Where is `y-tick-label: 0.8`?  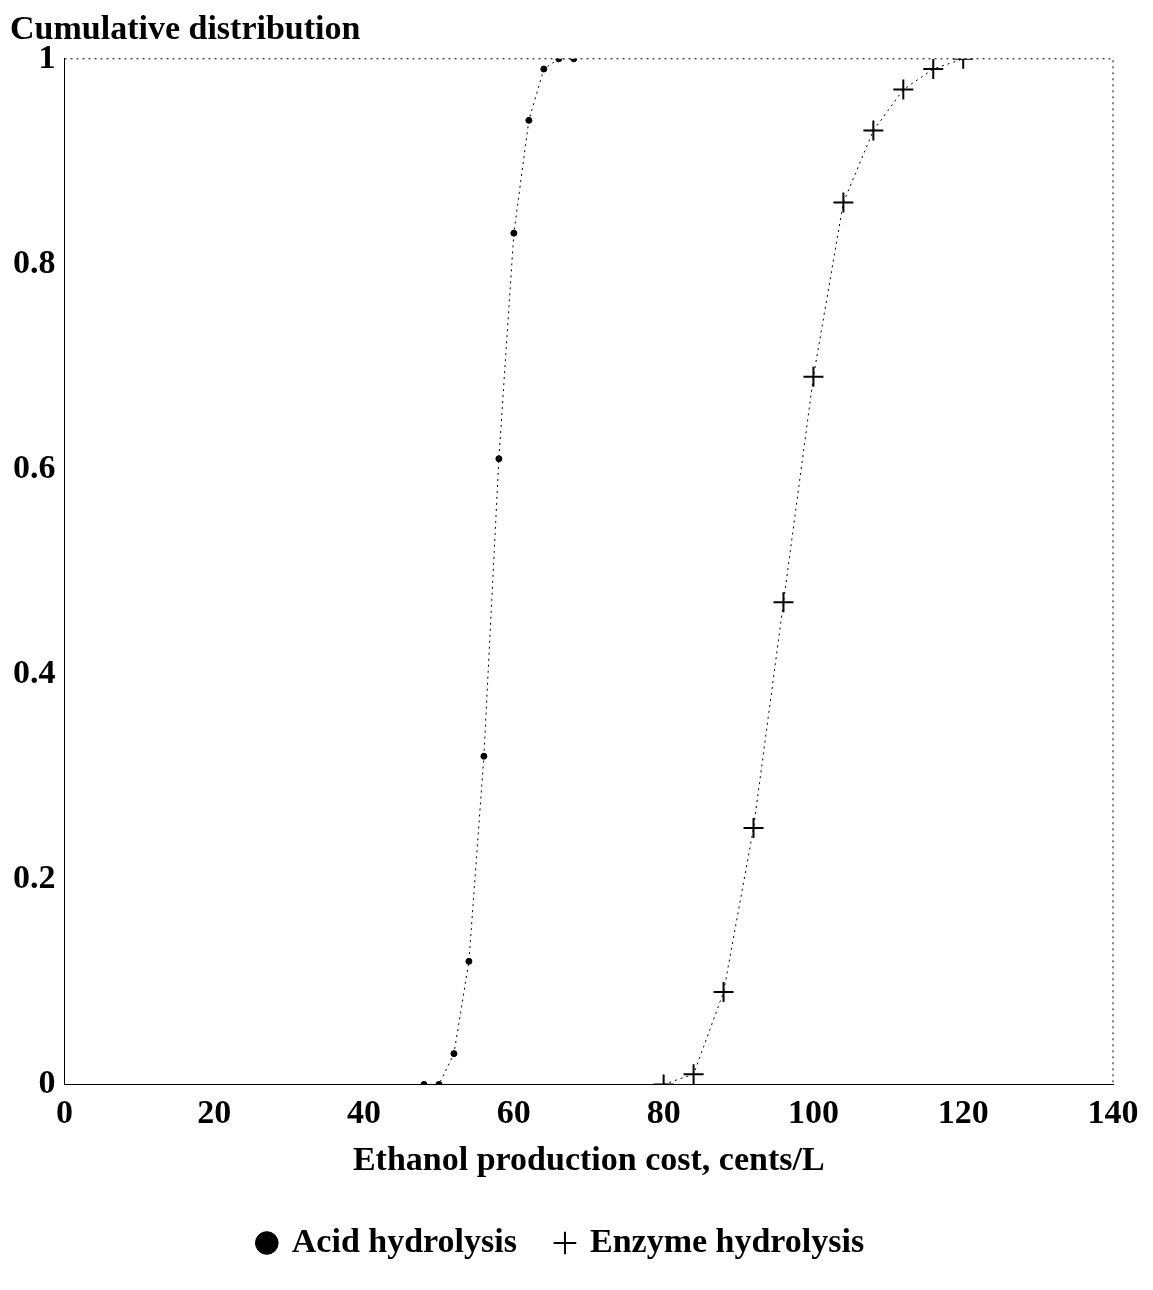
y-tick-label: 0.8 is located at coordinates (34, 261).